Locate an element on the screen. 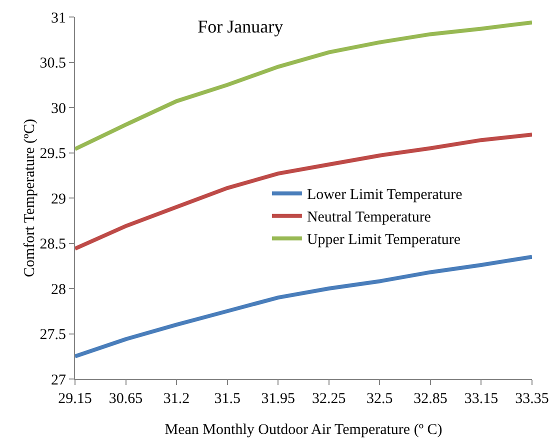 The image size is (559, 439). y-tick-label: 30.5 is located at coordinates (53, 64).